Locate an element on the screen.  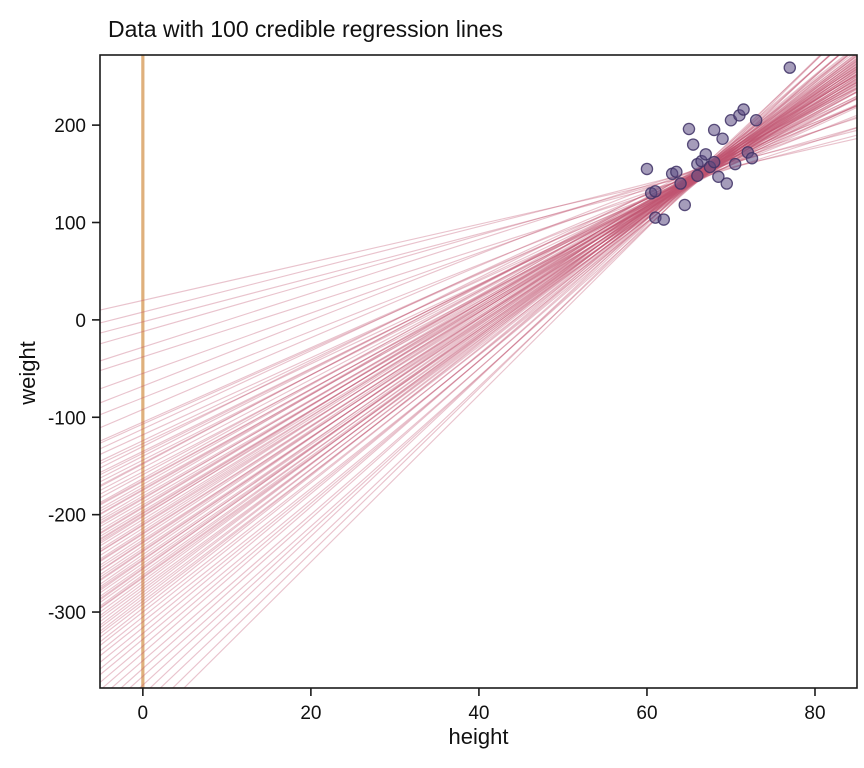
y-tick-label: -300 is located at coordinates (67, 613).